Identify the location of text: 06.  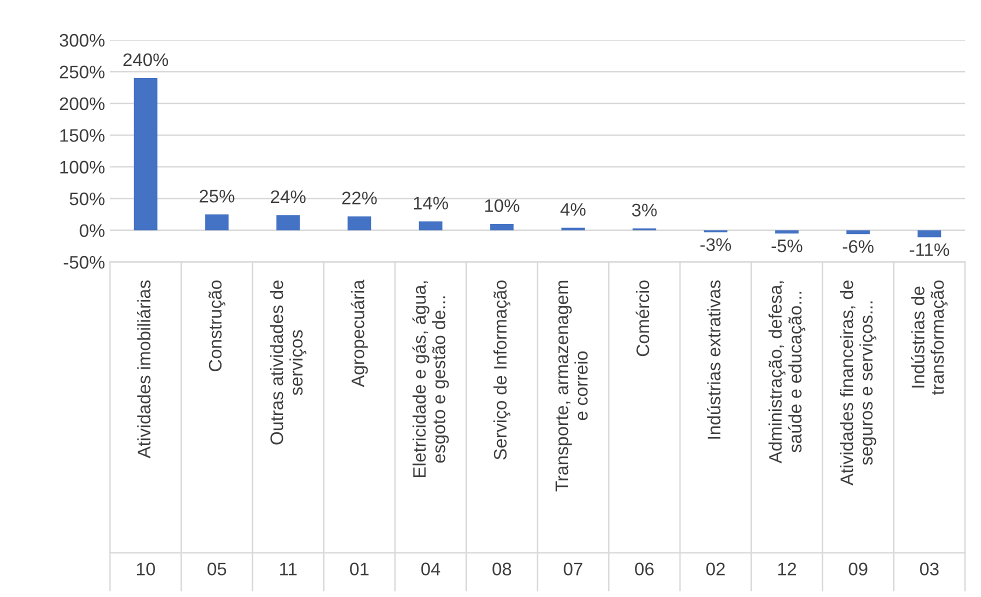
(644, 569).